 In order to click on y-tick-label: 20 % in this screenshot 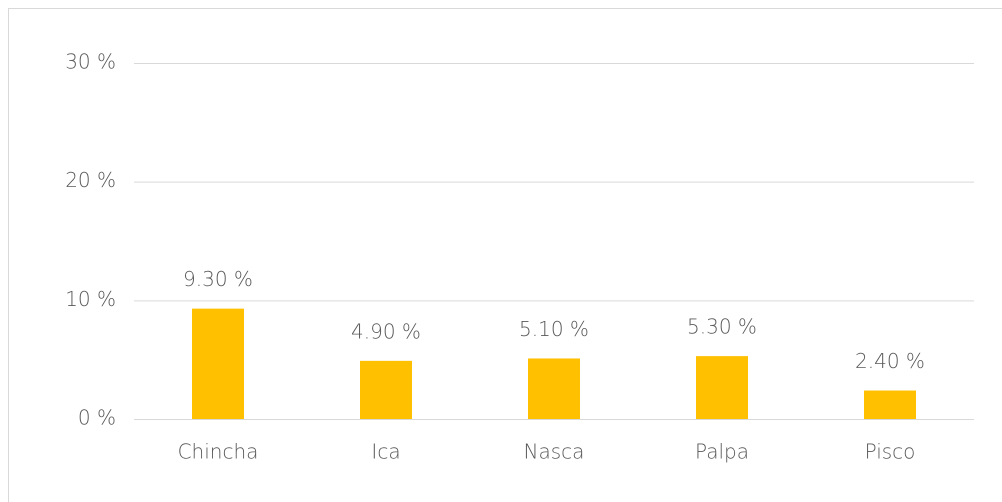, I will do `click(90, 180)`.